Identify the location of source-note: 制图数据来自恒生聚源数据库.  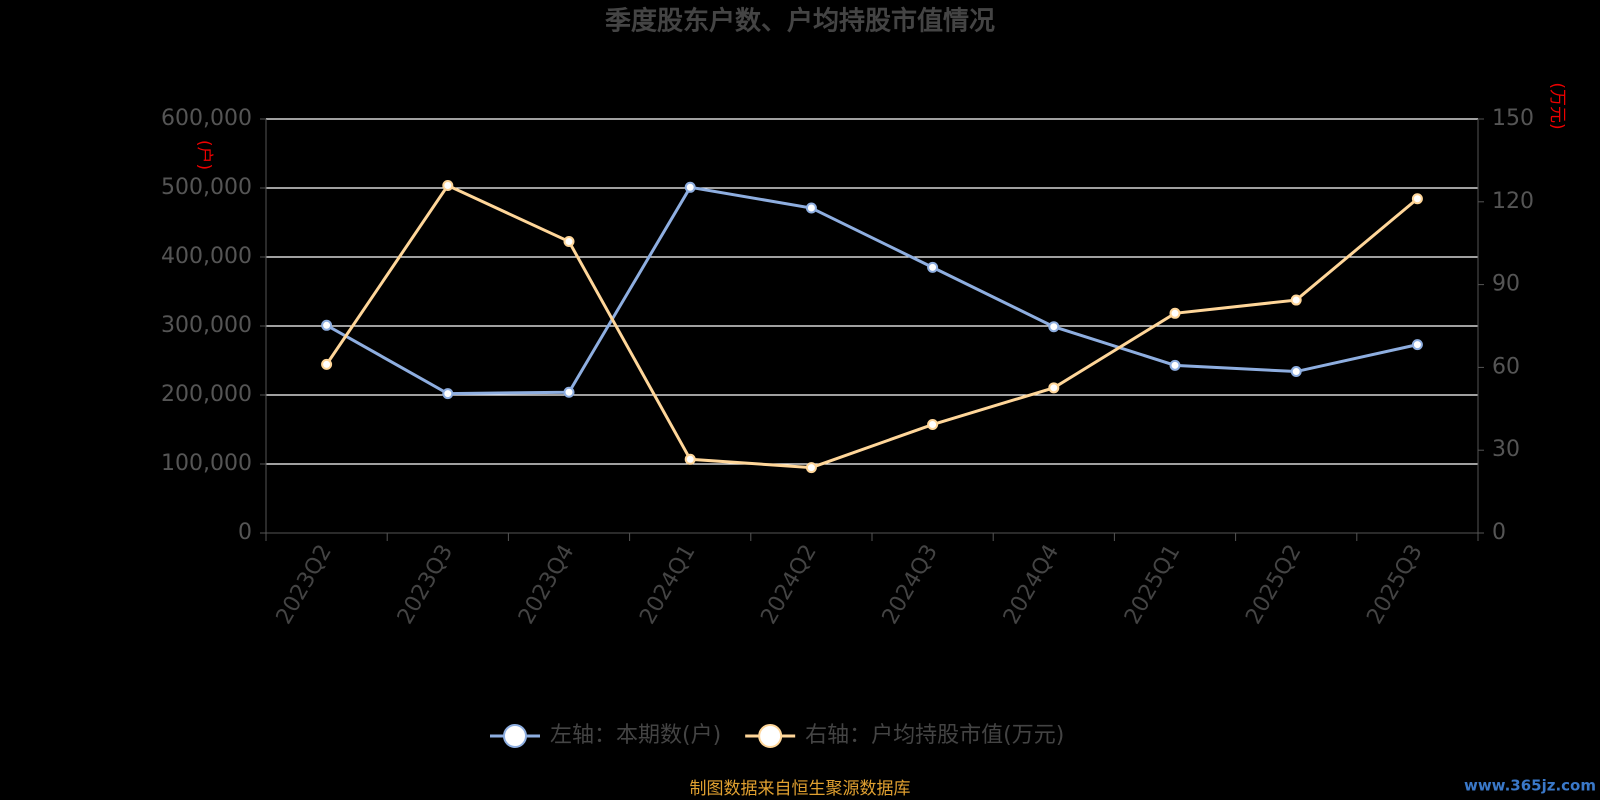
(800, 789).